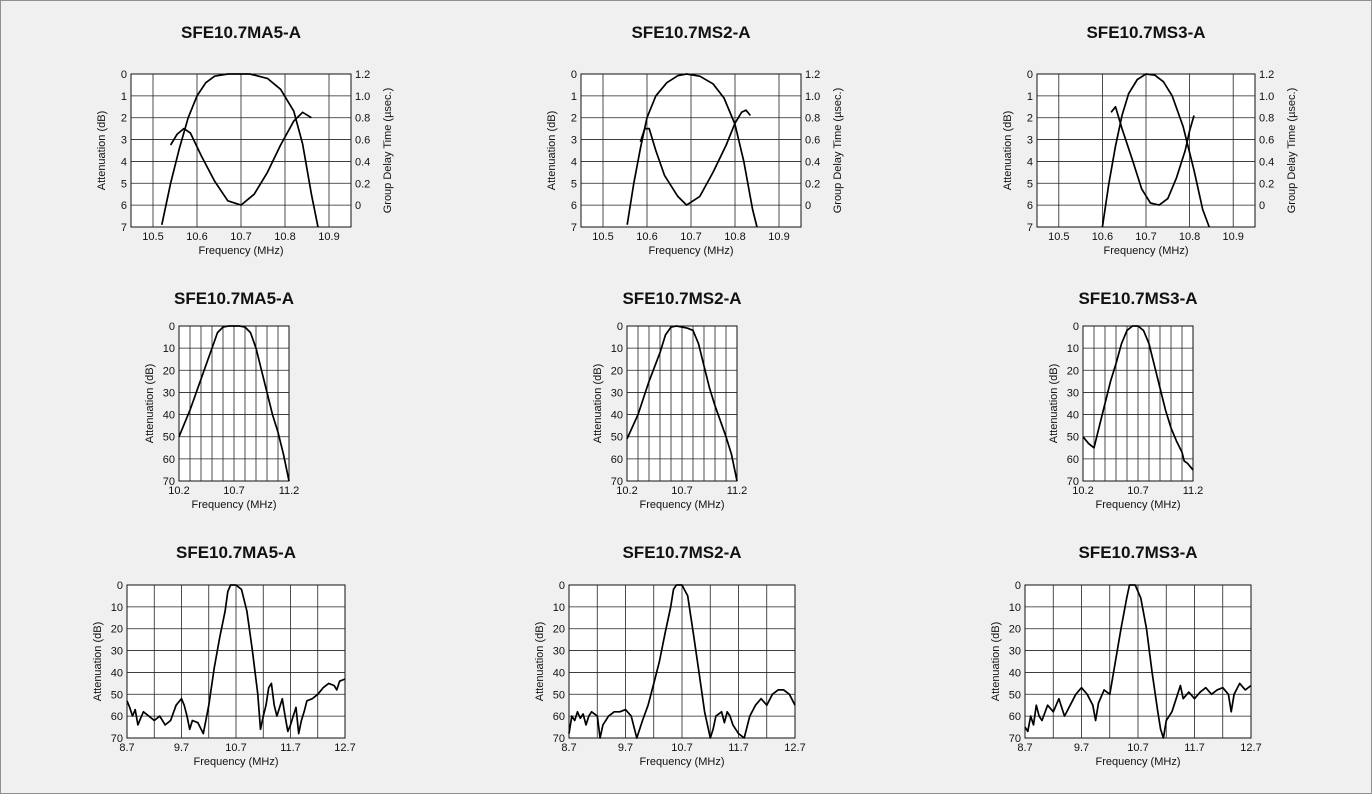 The image size is (1372, 794). Describe the element at coordinates (574, 119) in the screenshot. I see `y-tick-label: 2` at that location.